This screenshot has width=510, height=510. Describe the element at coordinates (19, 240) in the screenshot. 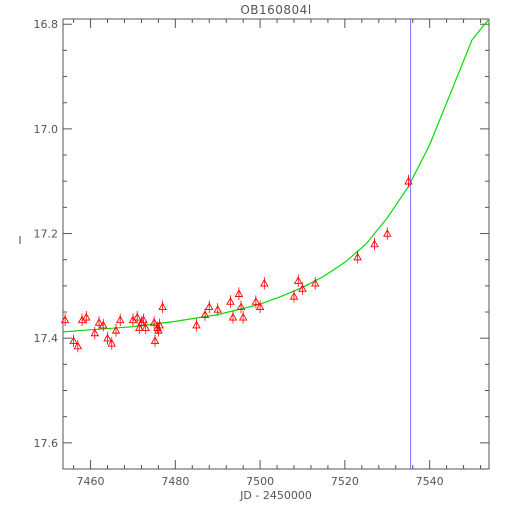

I see `y-axis-label: I` at that location.